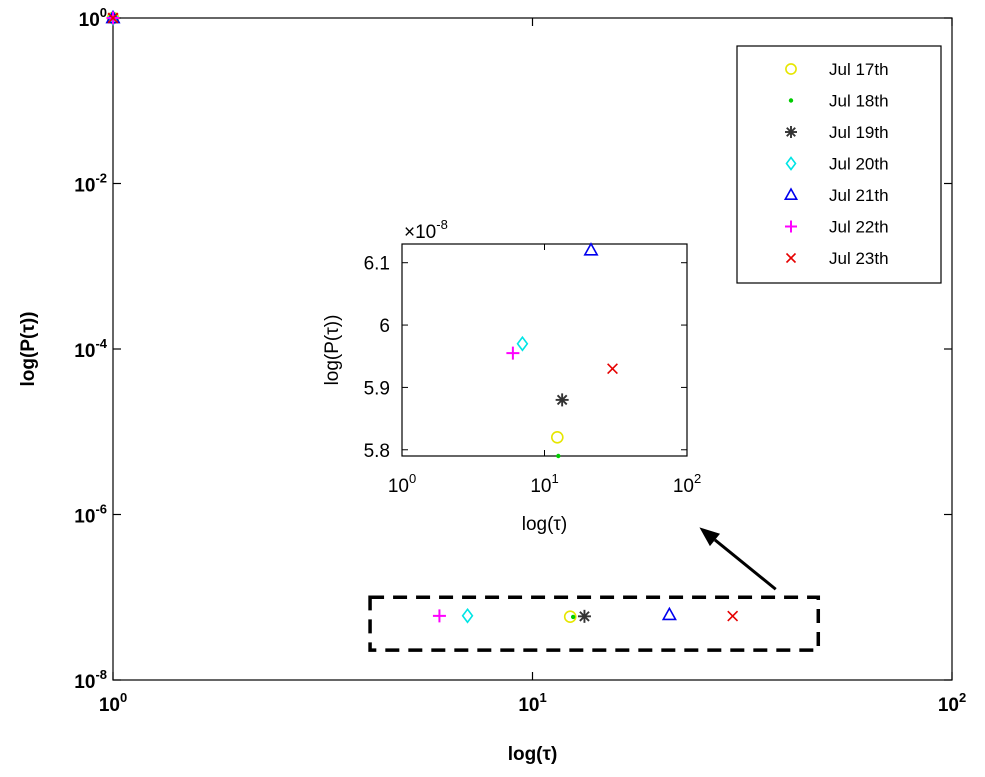 Image resolution: width=985 pixels, height=777 pixels. Describe the element at coordinates (84, 186) in the screenshot. I see `main-y-tick-label-1-base: 10` at that location.